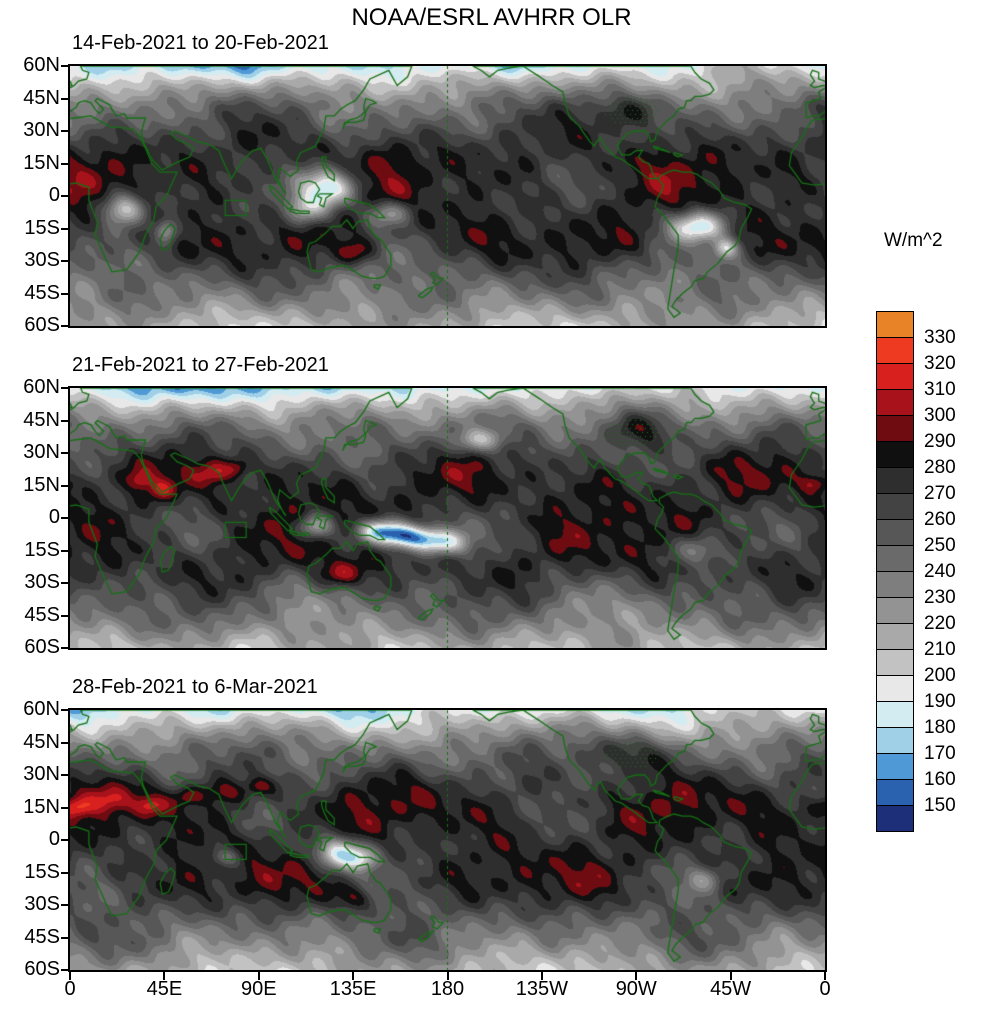 The width and height of the screenshot is (983, 1014). I want to click on colorbar-tick-label: 290, so click(940, 441).